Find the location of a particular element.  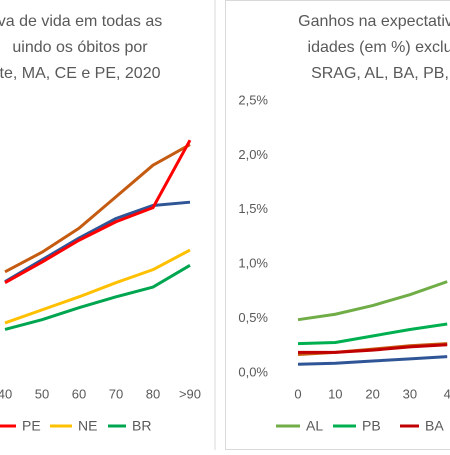

legend-label: PE is located at coordinates (31, 426).